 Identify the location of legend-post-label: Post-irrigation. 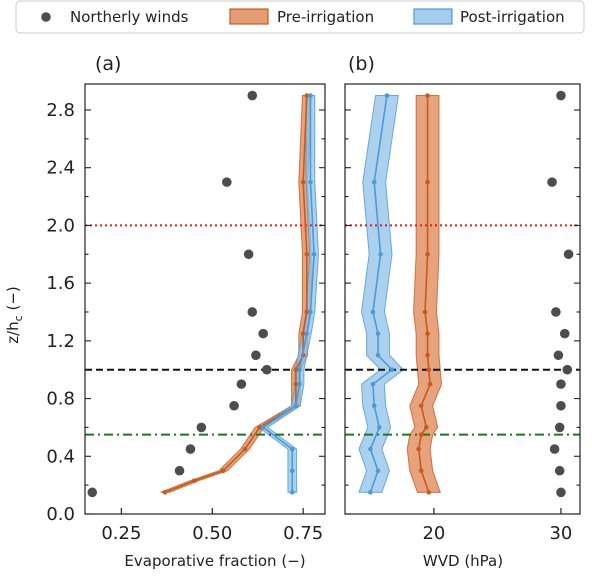
(512, 17).